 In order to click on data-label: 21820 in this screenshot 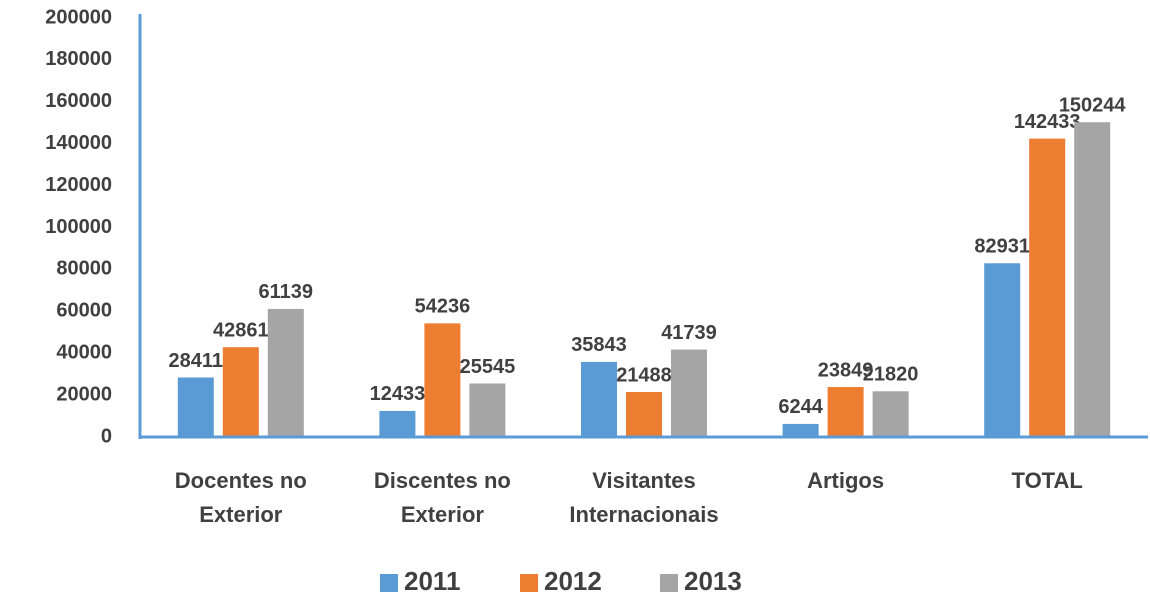, I will do `click(891, 375)`.